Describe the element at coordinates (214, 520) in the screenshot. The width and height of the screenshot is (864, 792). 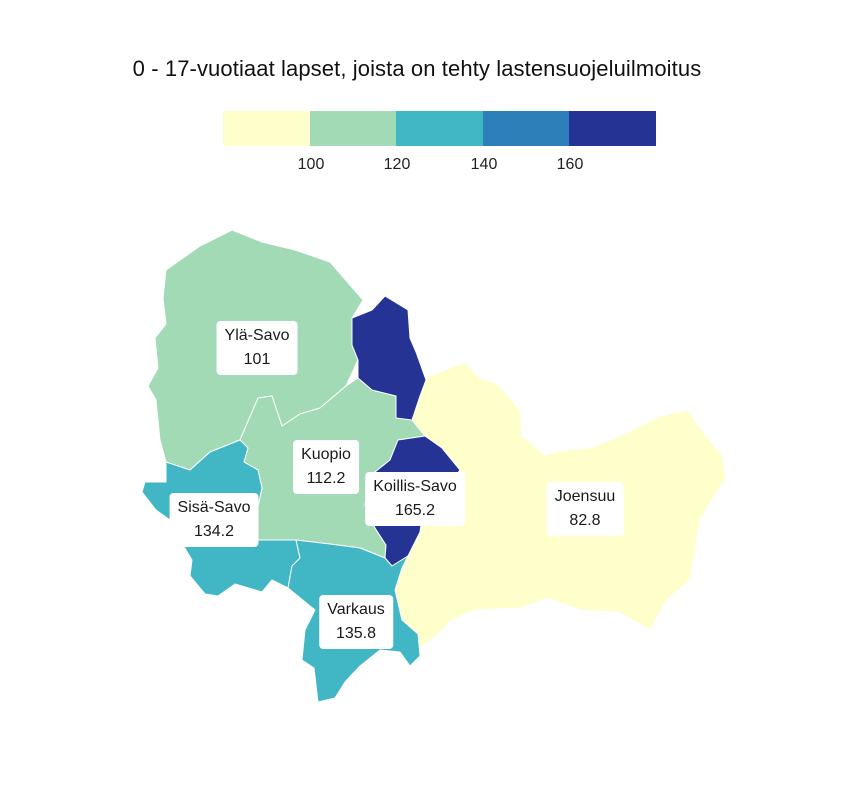
I see `label-sisa-savo: Sisä-Savo 134.2` at that location.